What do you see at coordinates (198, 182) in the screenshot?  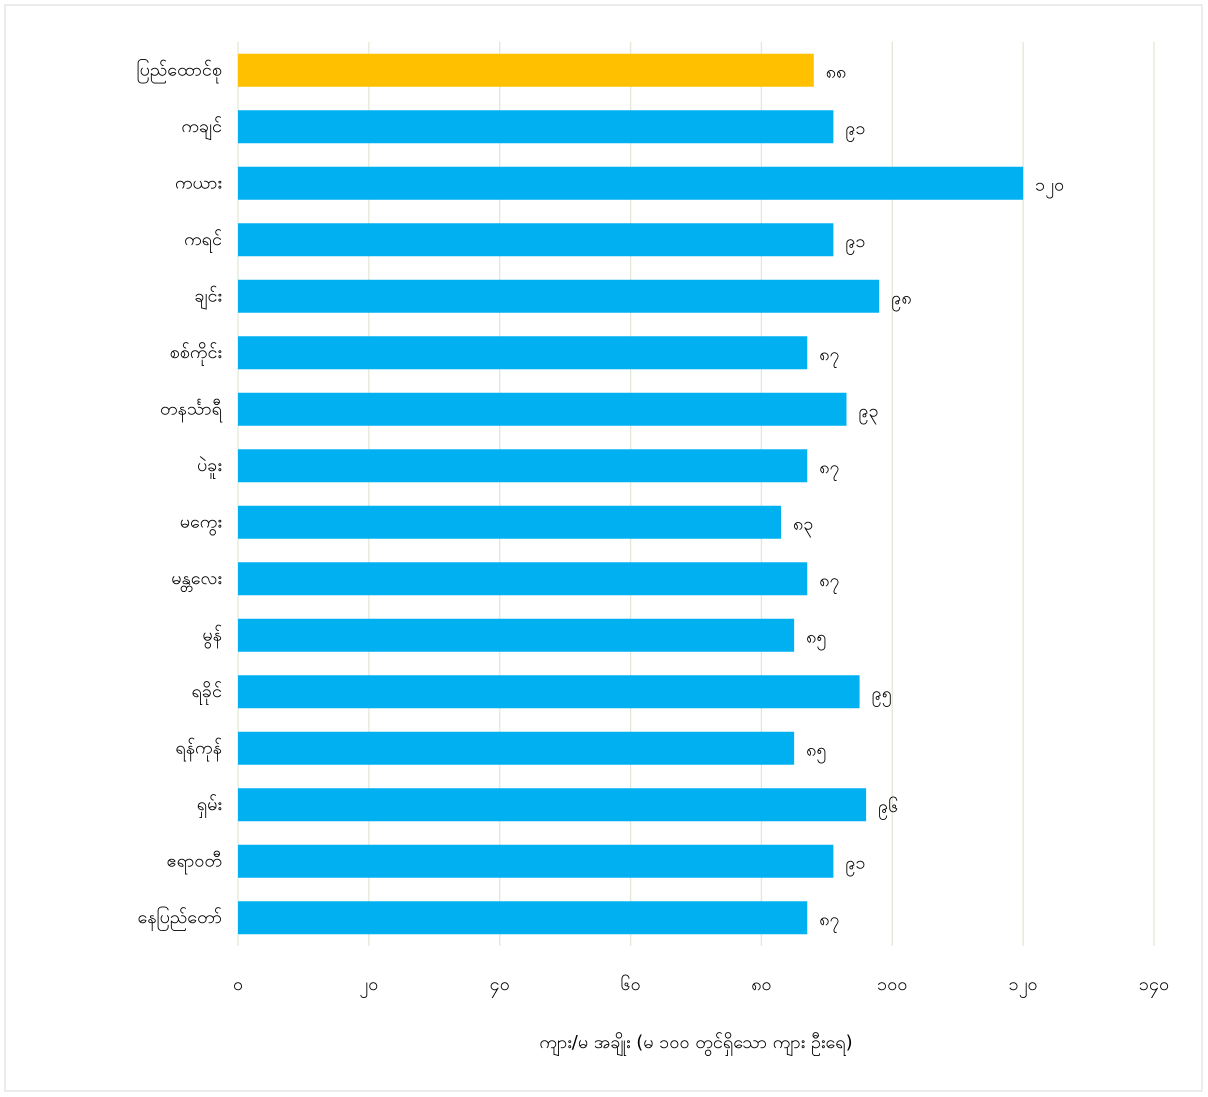 I see `y-tick-label: ကယား` at bounding box center [198, 182].